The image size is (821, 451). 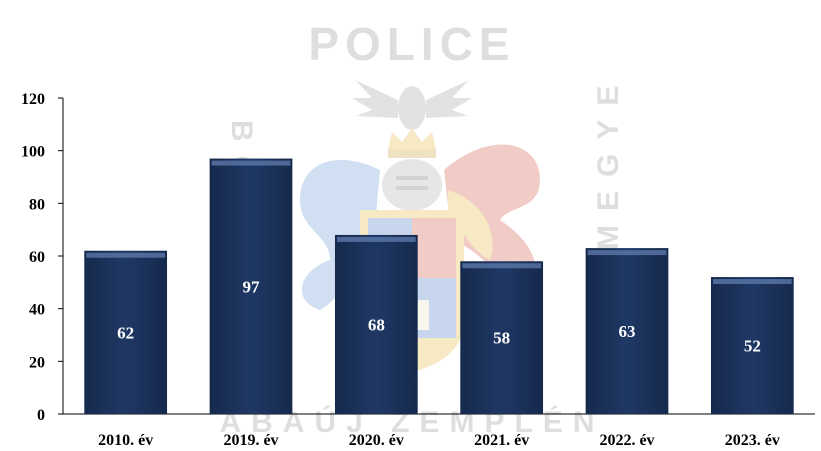 I want to click on bar-data-label: 62, so click(x=125, y=332).